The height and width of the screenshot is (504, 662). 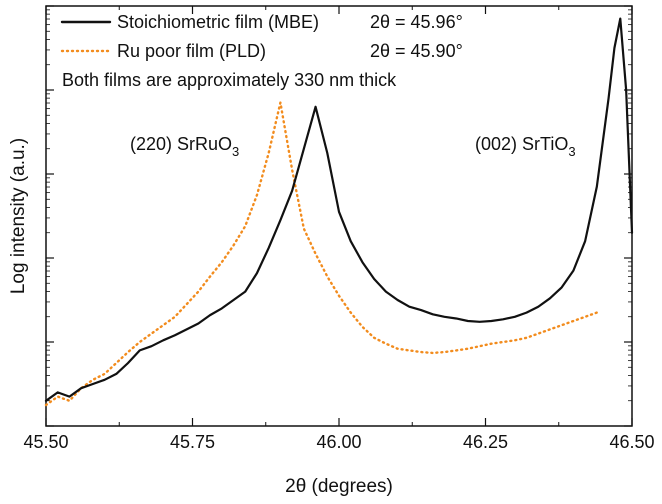 What do you see at coordinates (218, 22) in the screenshot?
I see `legend-label-mbe: Stoichiometric film (MBE)` at bounding box center [218, 22].